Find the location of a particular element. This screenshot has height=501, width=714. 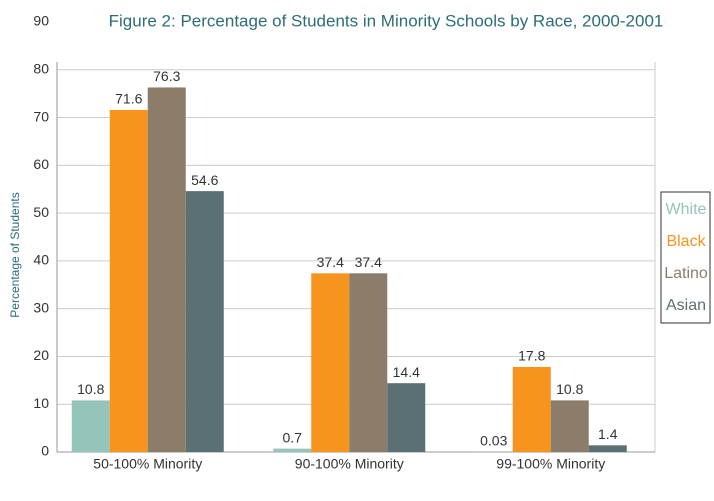

value-label: 0.03 is located at coordinates (493, 441).